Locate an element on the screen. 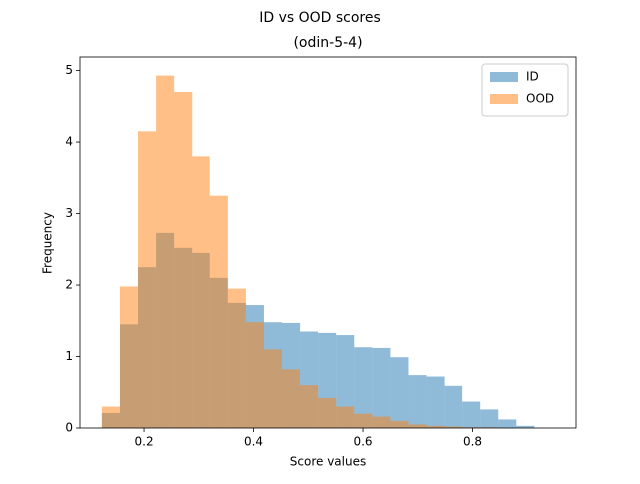 The width and height of the screenshot is (640, 484). chart-title: ID vs OOD scores is located at coordinates (320, 18).